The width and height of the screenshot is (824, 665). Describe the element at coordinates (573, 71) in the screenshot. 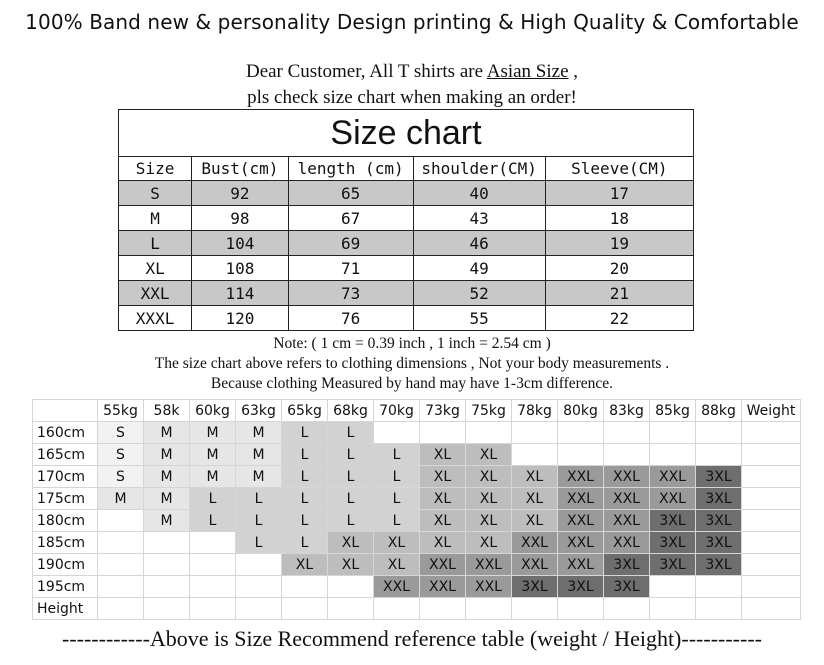

I see `notice-text-end: ,` at that location.